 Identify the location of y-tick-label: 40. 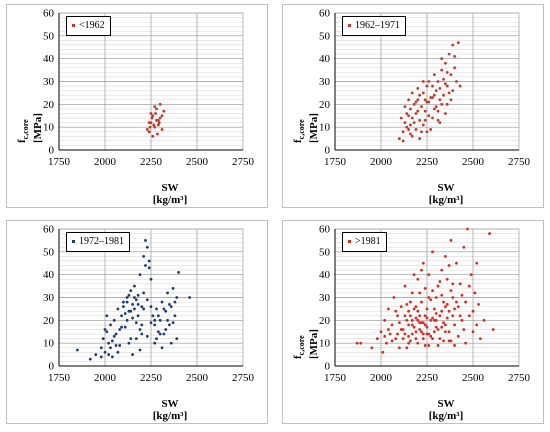
(49, 59).